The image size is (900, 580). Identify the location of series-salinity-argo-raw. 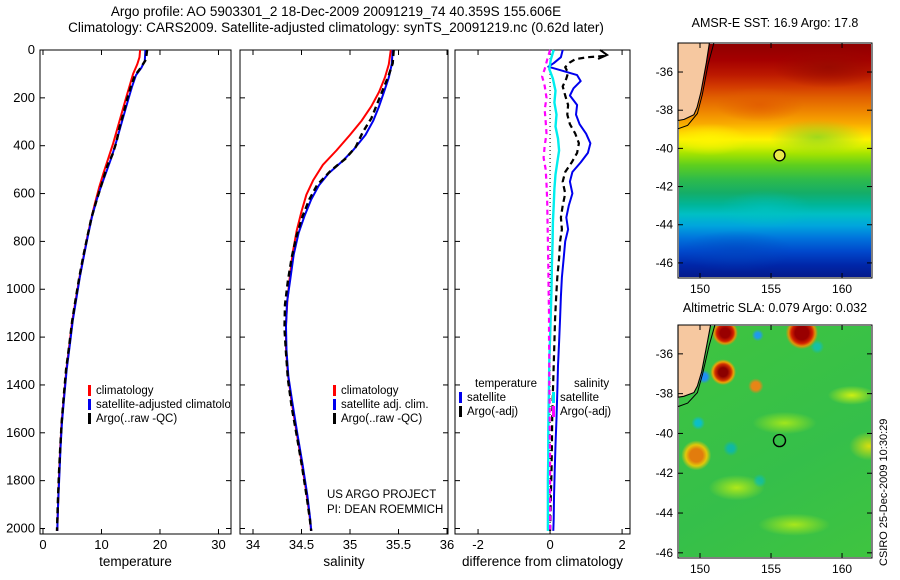
(339, 290).